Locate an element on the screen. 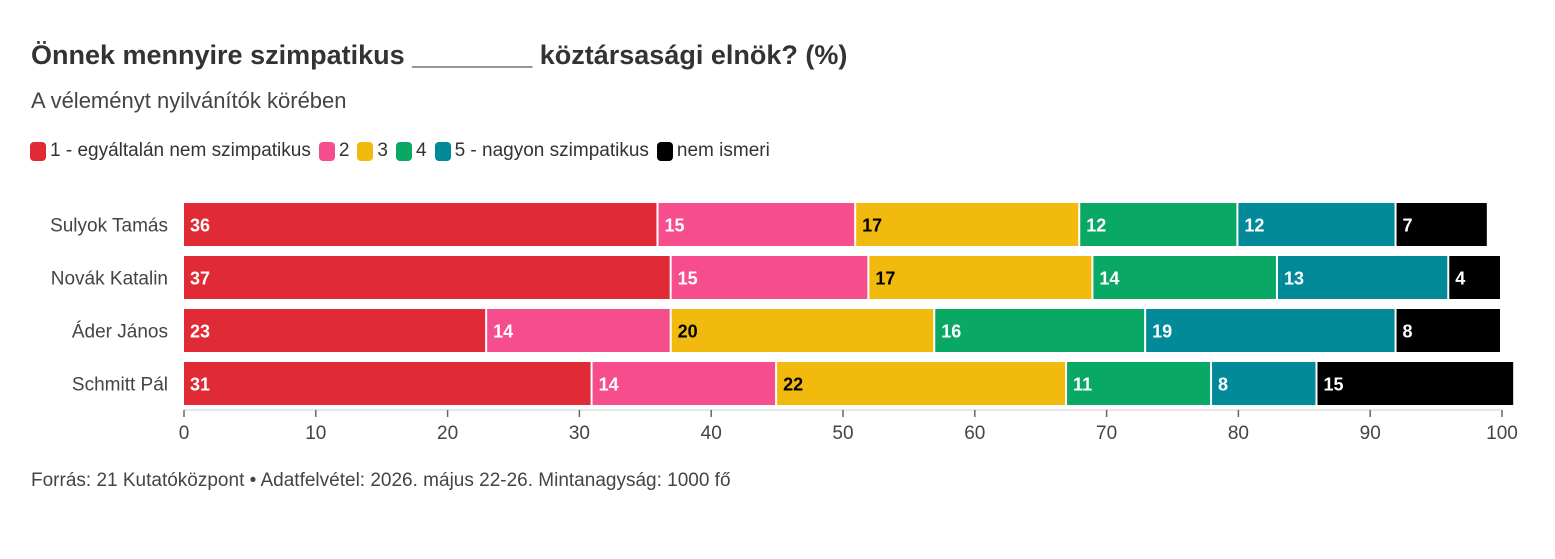  bar-label-1-3: 14 is located at coordinates (1109, 279).